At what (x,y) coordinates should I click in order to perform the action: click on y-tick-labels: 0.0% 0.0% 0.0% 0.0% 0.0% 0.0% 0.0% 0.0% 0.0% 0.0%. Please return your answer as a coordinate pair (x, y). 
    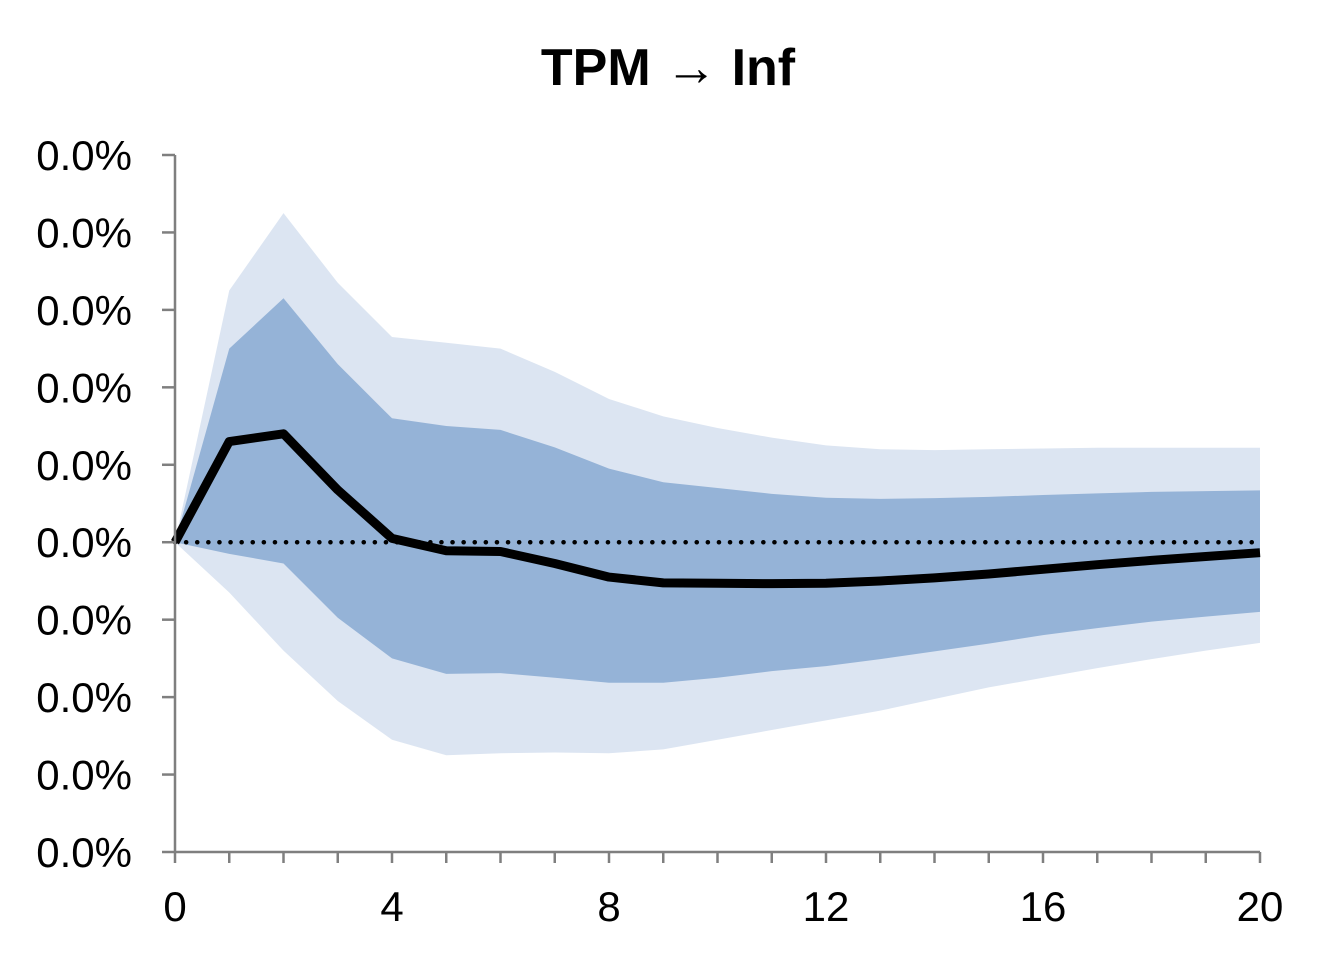
    Looking at the image, I should click on (84, 504).